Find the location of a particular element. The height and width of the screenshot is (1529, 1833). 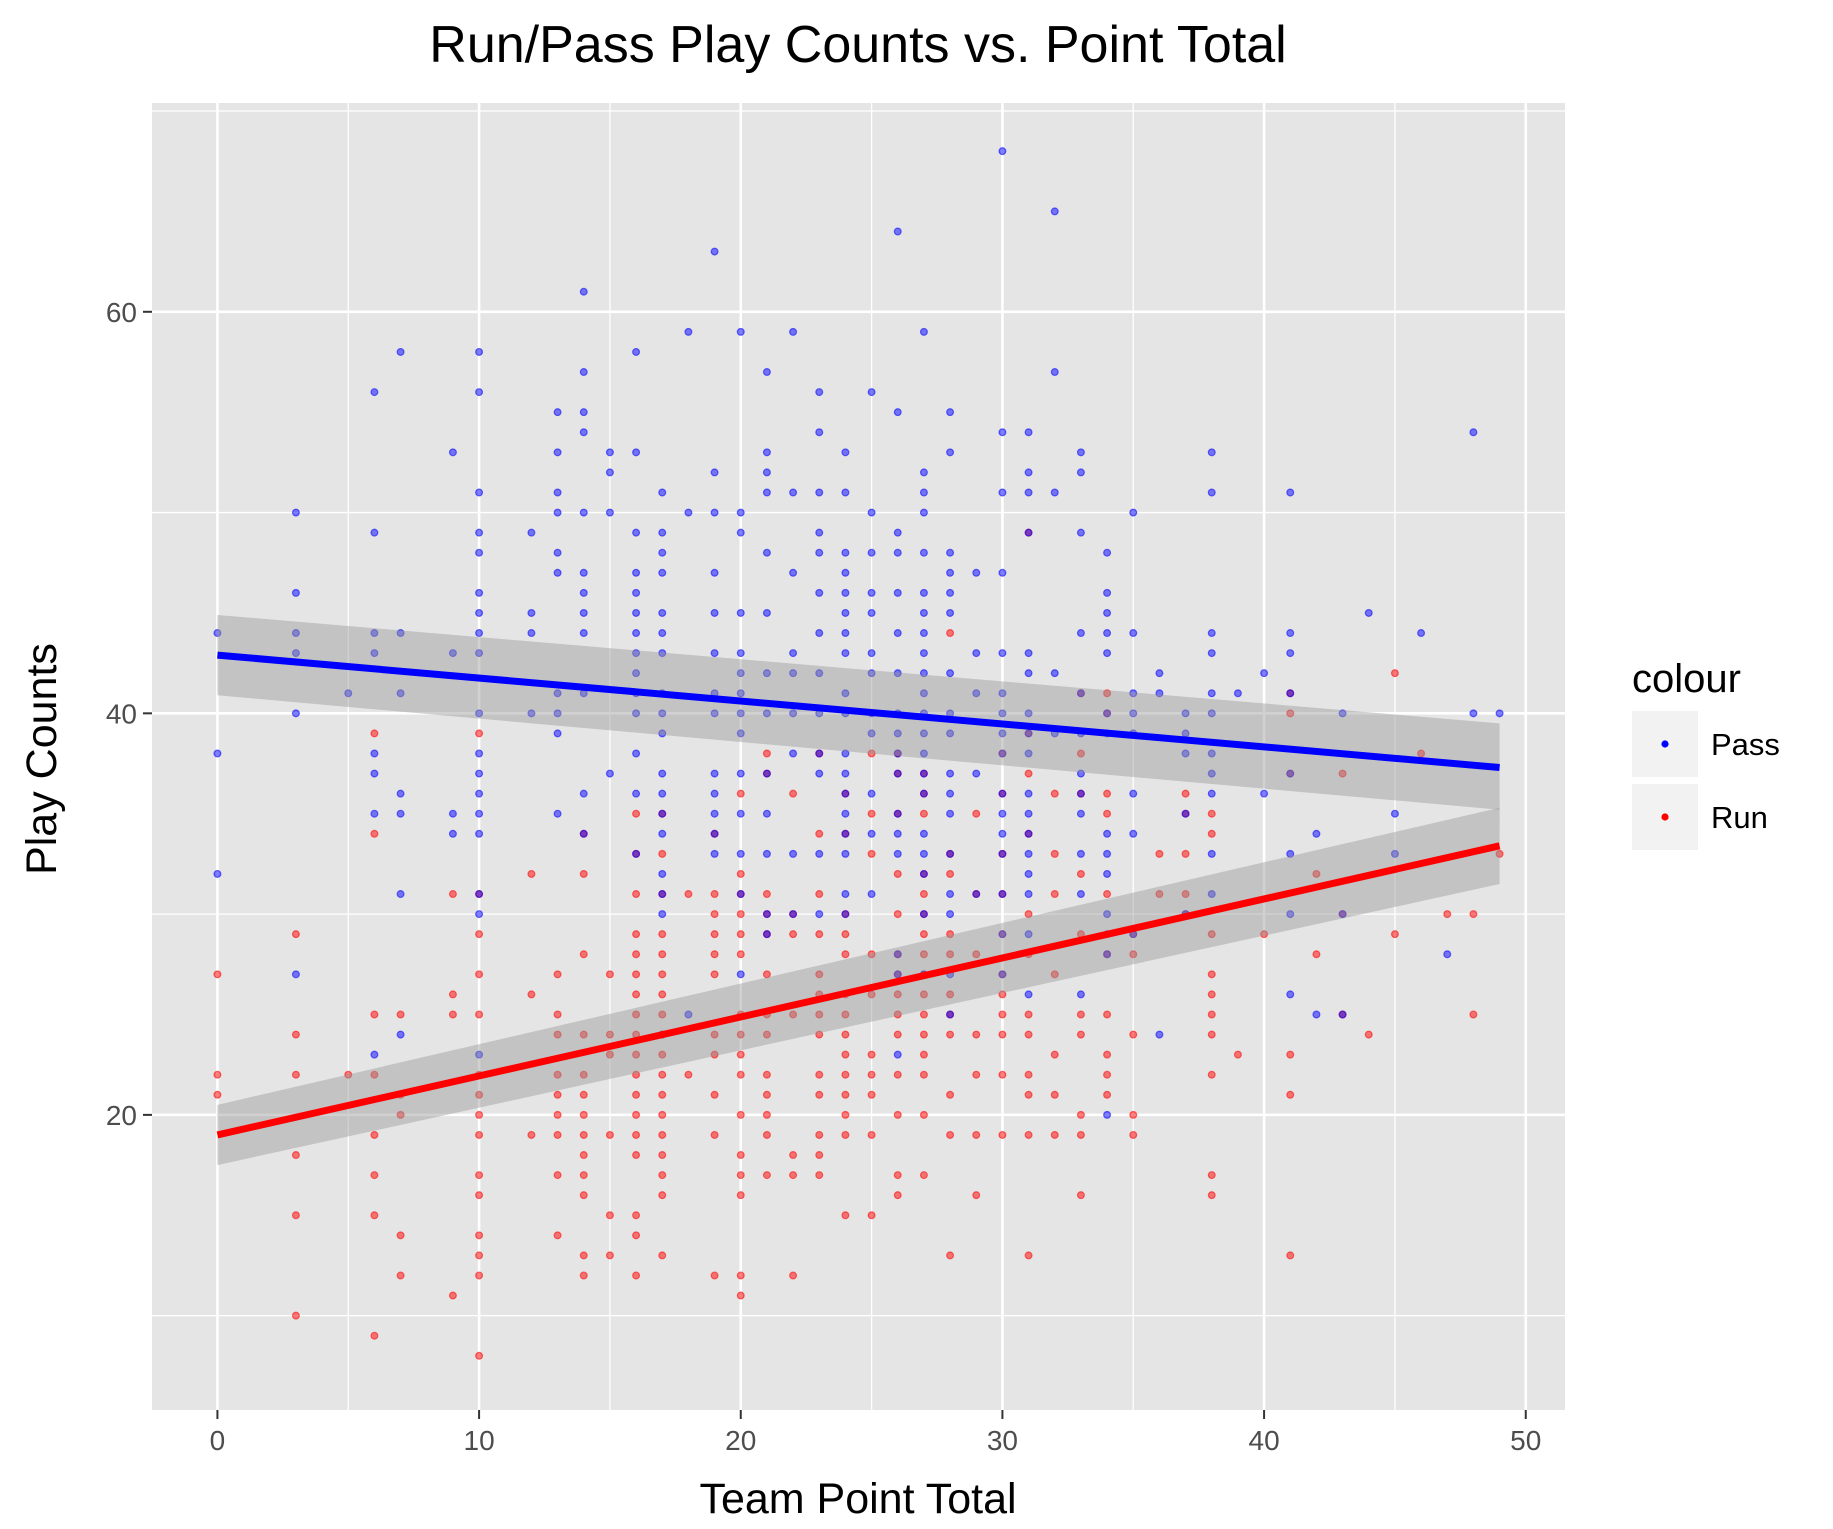

legend-label-pass: Pass is located at coordinates (1745, 744).